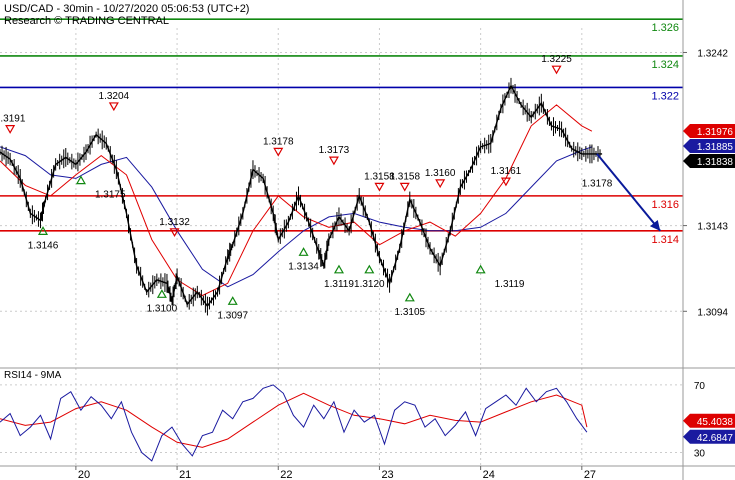 The image size is (735, 480). I want to click on price-annotation-15: 1.3160, so click(440, 173).